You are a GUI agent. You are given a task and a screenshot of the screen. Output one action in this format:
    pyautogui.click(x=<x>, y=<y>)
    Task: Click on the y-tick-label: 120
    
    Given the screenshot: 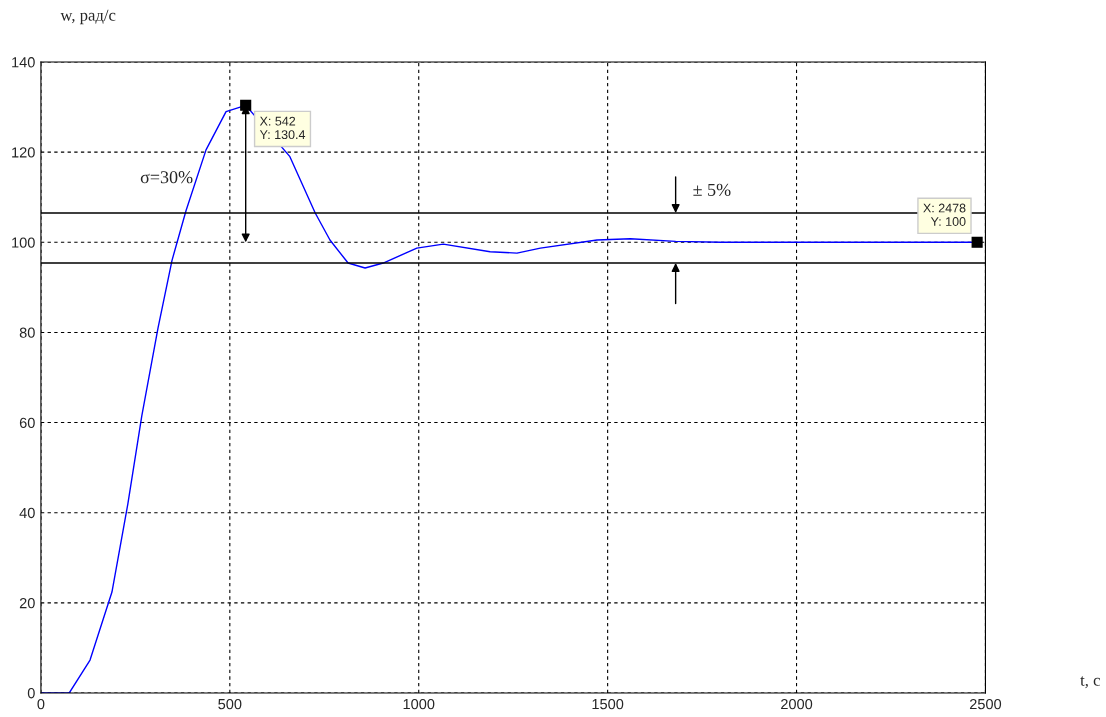 What is the action you would take?
    pyautogui.click(x=23, y=152)
    